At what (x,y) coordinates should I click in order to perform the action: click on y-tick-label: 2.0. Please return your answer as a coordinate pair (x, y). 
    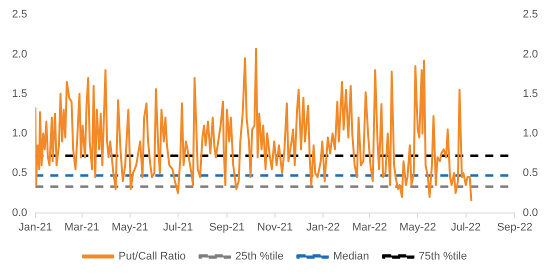
    Looking at the image, I should click on (20, 54).